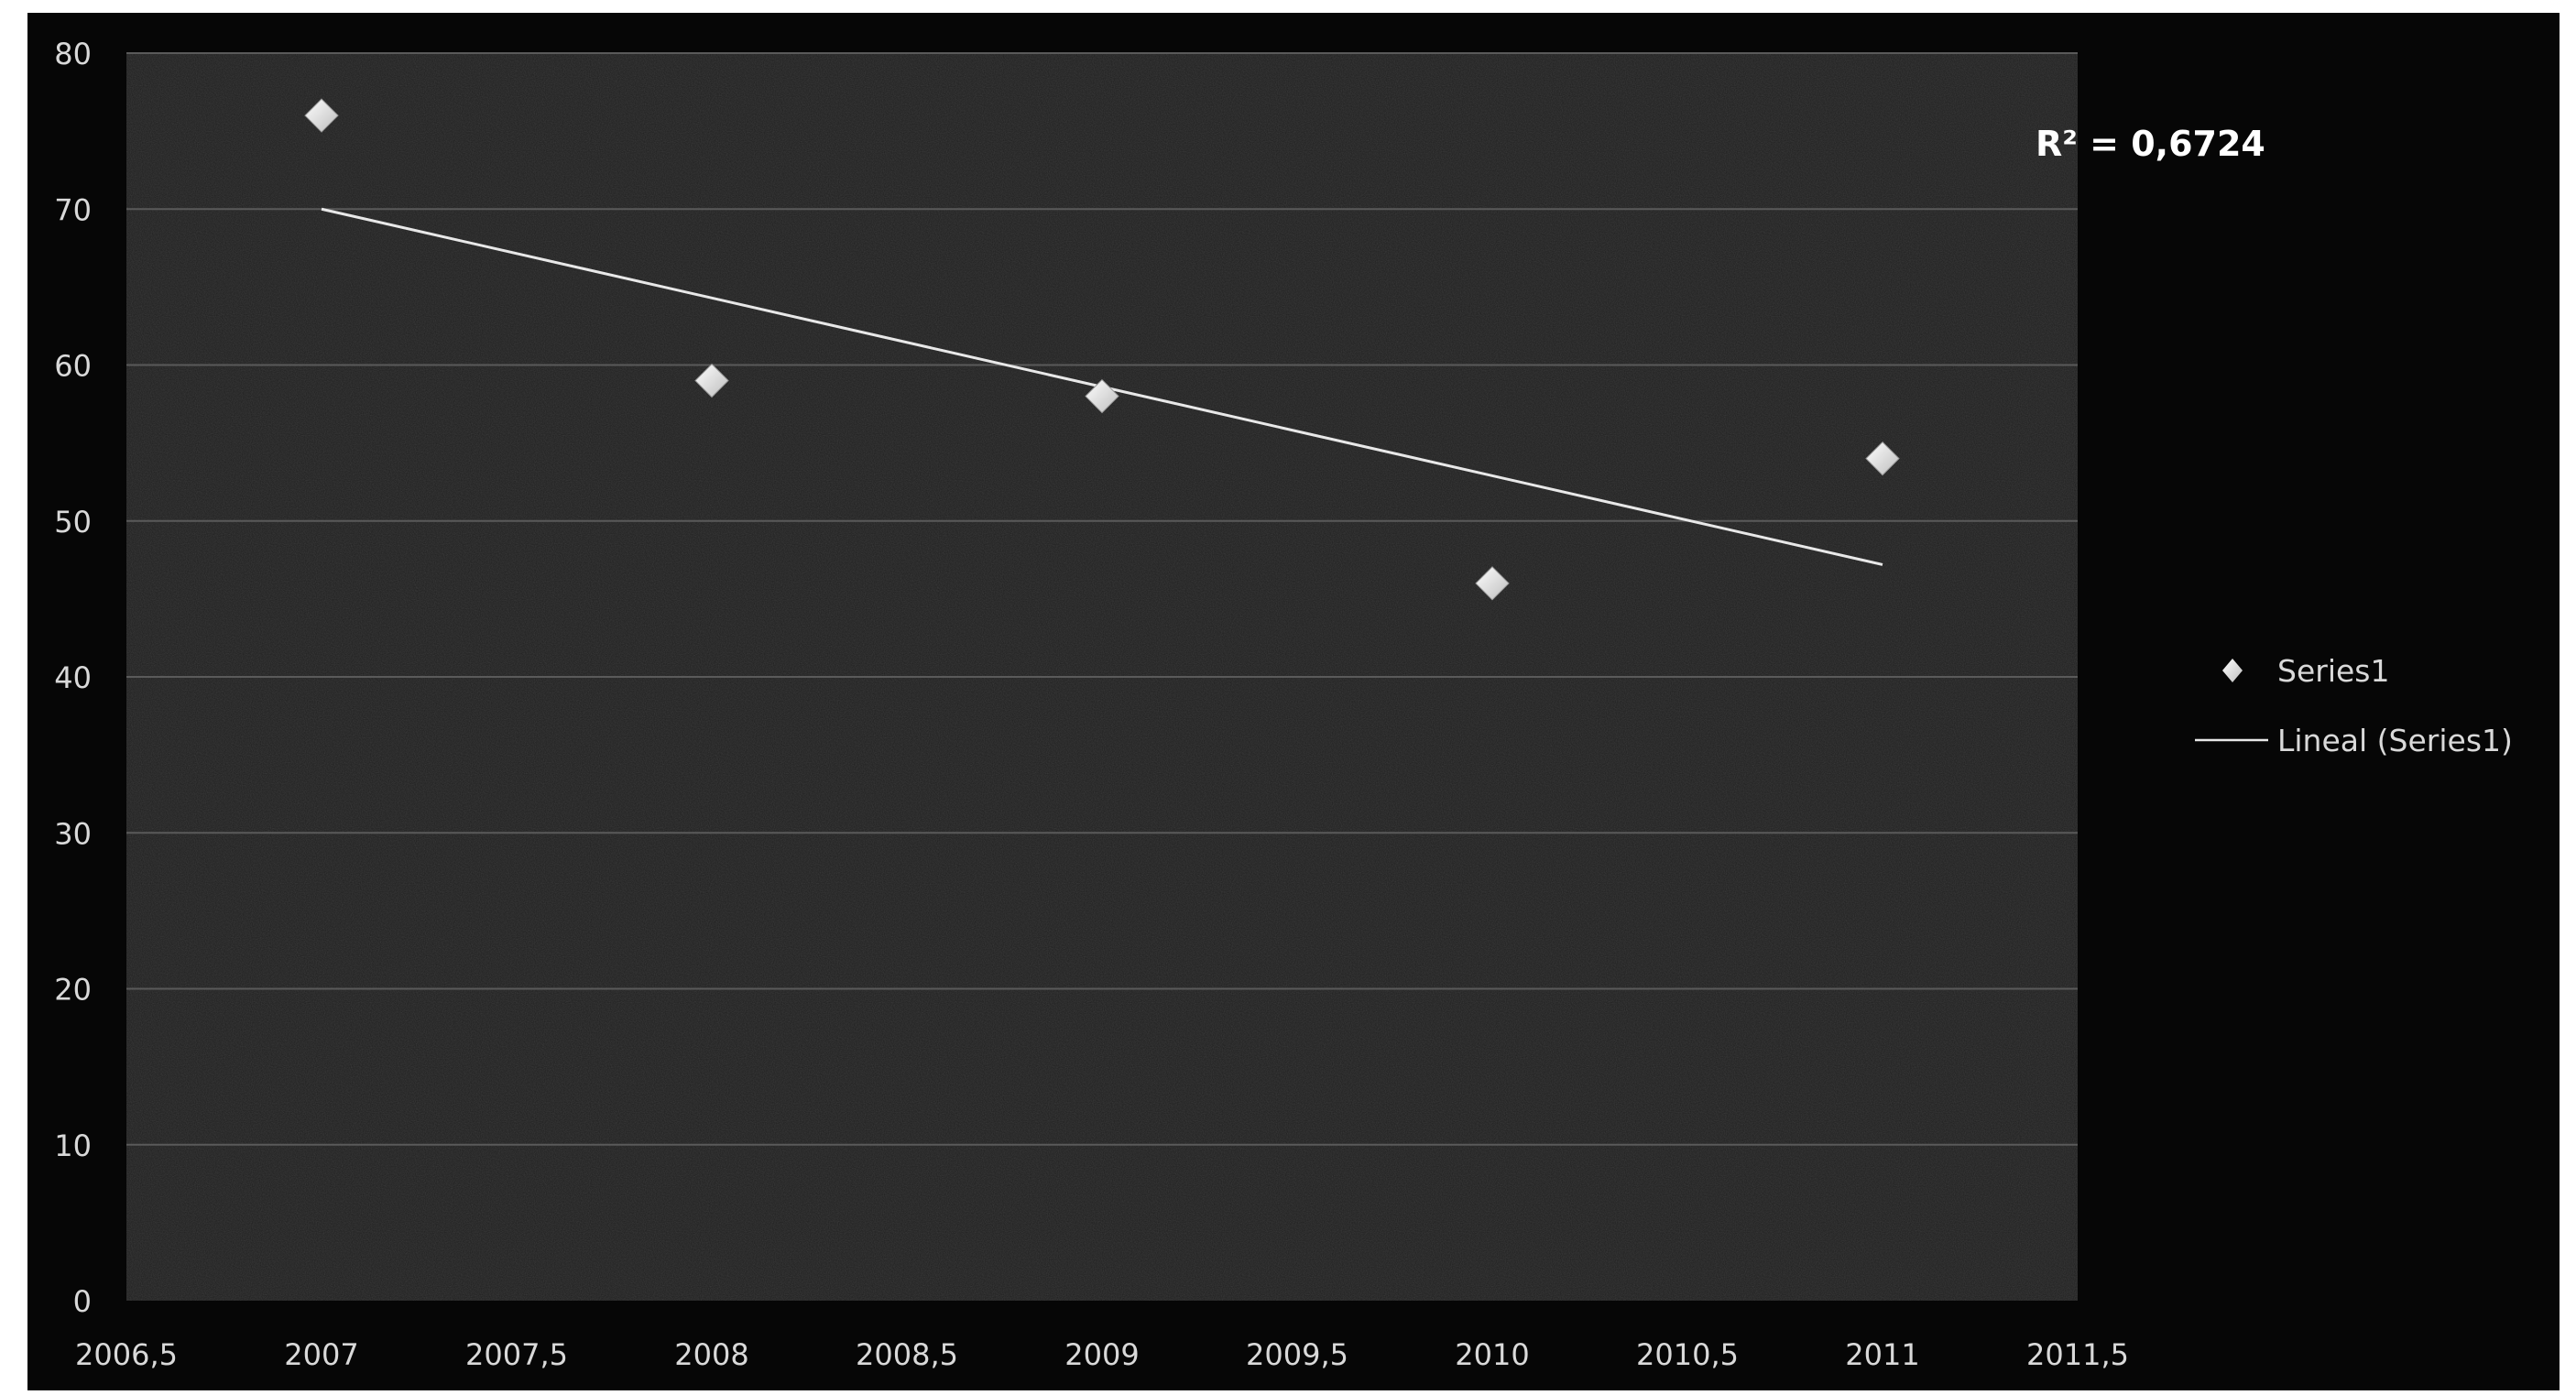 The image size is (2576, 1395). What do you see at coordinates (127, 1354) in the screenshot?
I see `x-tick-label-2006-5: 2006,5` at bounding box center [127, 1354].